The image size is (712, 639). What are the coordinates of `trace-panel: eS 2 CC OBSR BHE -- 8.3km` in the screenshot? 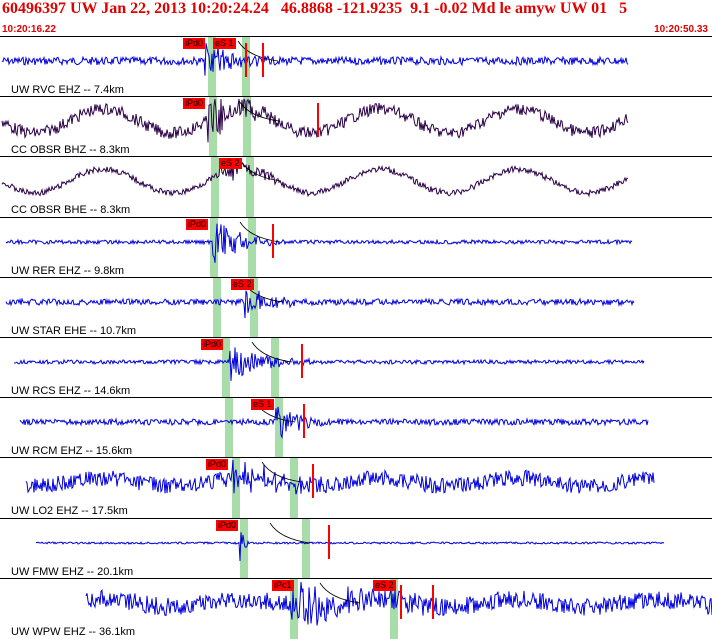 It's located at (356, 187).